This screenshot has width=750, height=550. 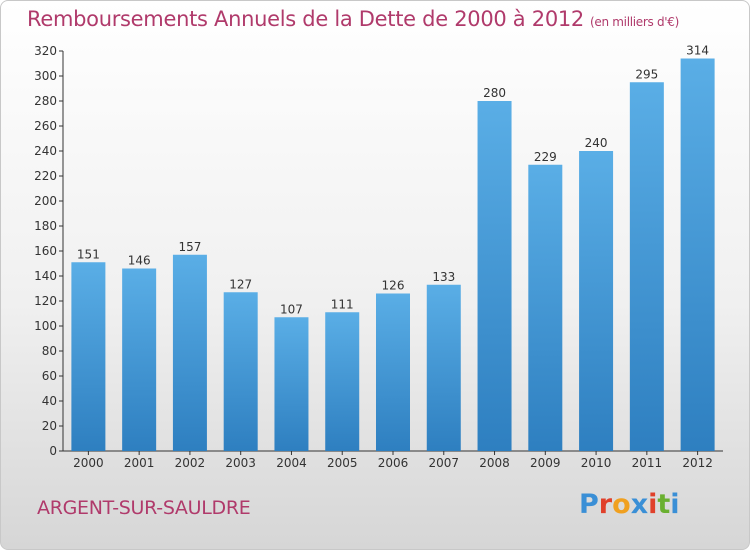 I want to click on data-label-2010: 240, so click(x=596, y=143).